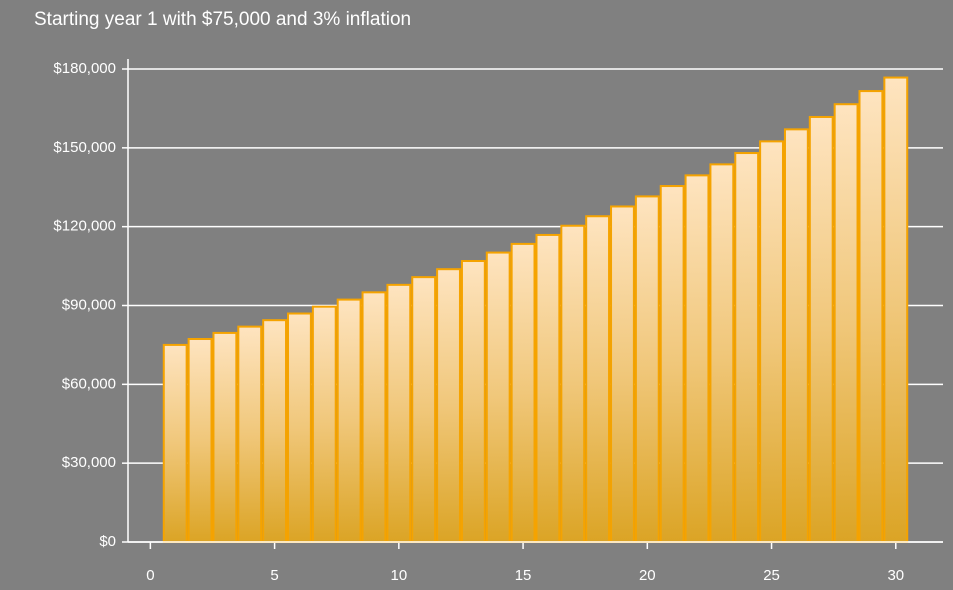 The image size is (953, 590). What do you see at coordinates (398, 575) in the screenshot?
I see `x-tick-label: 10` at bounding box center [398, 575].